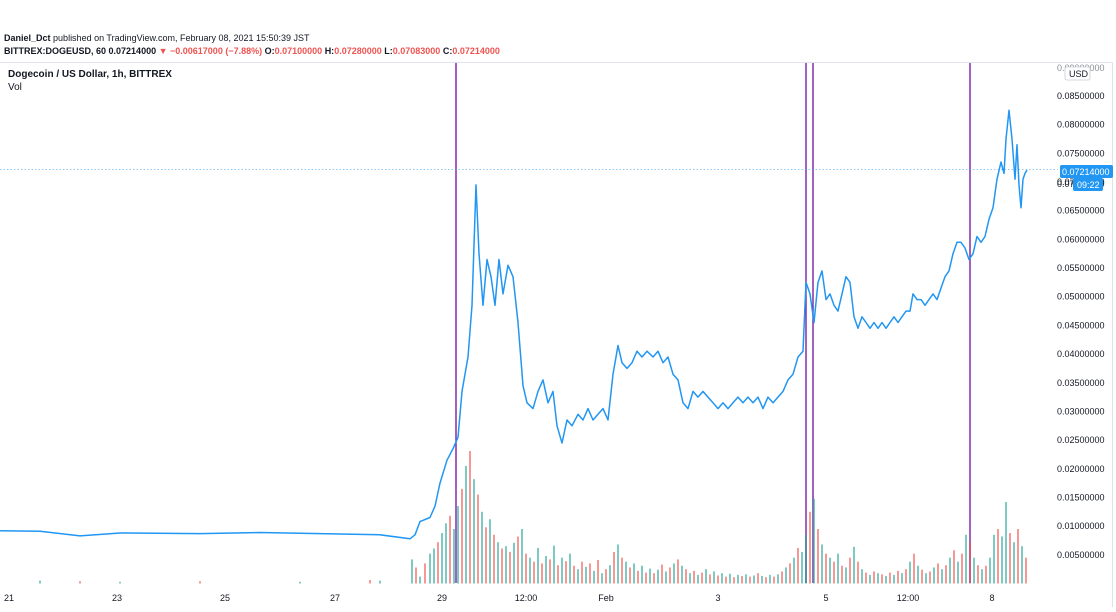  Describe the element at coordinates (1081, 297) in the screenshot. I see `y-tick-label: 0.05000000` at that location.